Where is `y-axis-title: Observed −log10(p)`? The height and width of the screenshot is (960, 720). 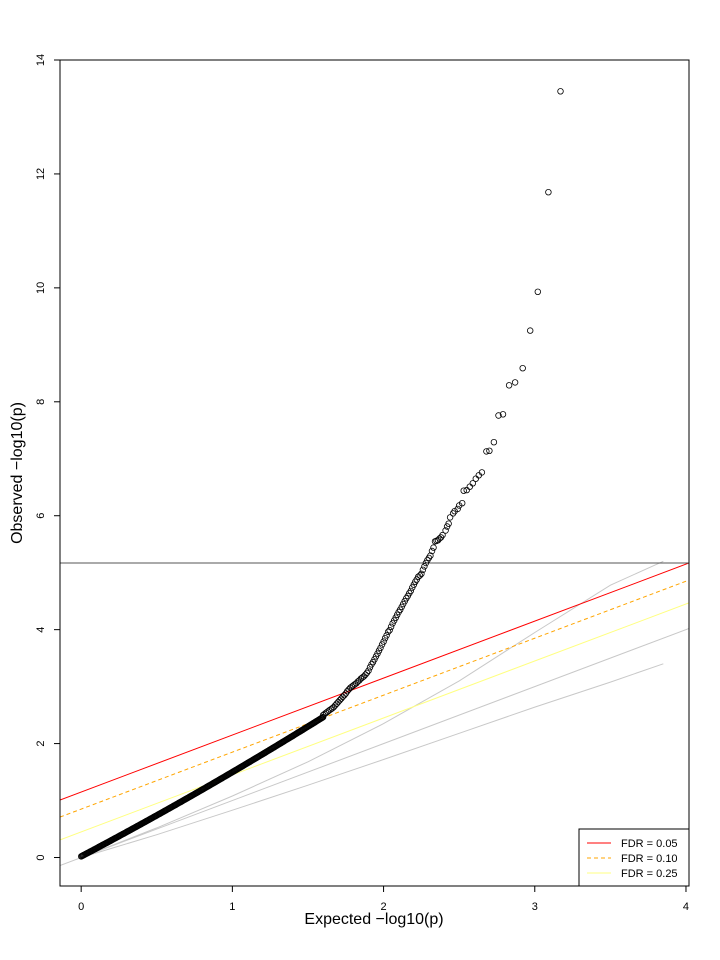 y-axis-title: Observed −log10(p) is located at coordinates (17, 473).